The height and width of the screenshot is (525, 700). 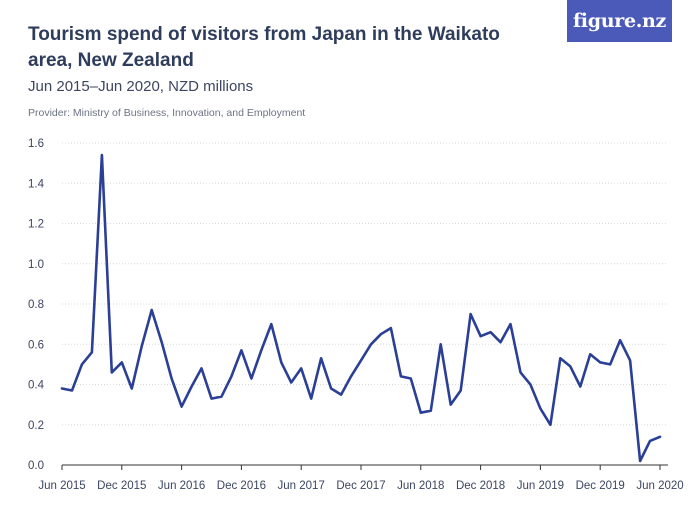 I want to click on y-tick-label: 1.2, so click(x=36, y=225).